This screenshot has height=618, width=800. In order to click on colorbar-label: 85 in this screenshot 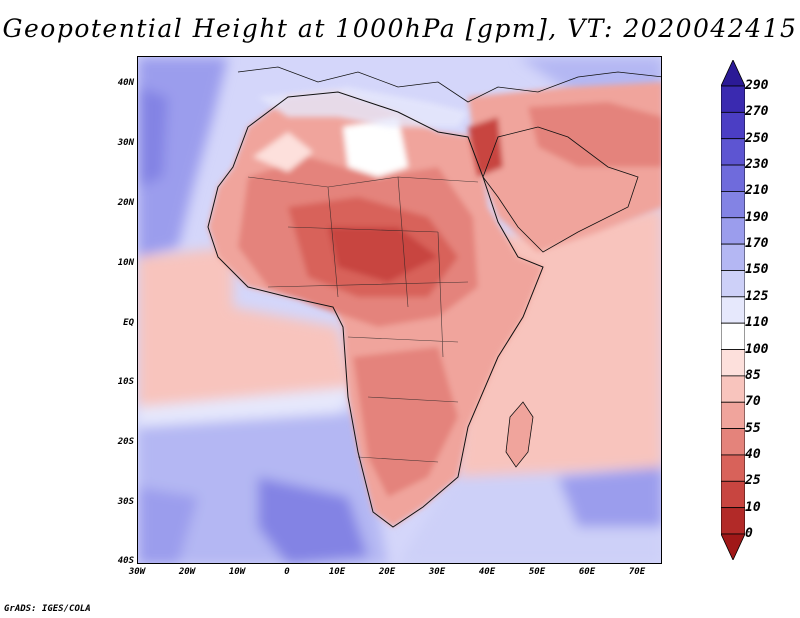, I will do `click(753, 375)`.